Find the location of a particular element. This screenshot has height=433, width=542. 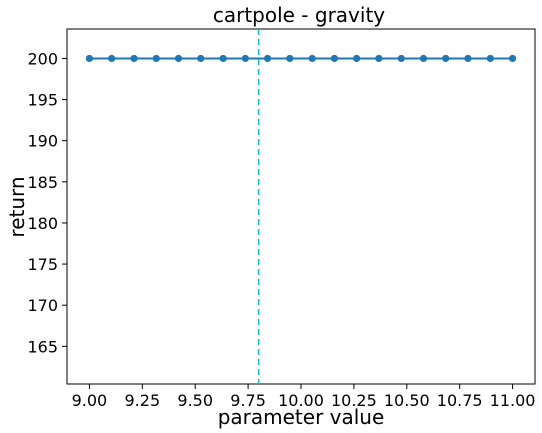

y-tick-label: 190 is located at coordinates (42, 141).